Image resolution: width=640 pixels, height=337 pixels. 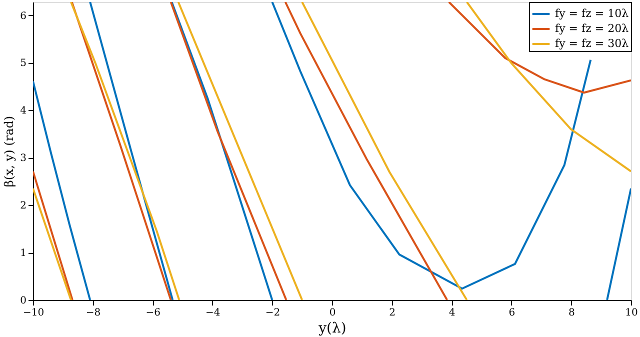 What do you see at coordinates (23, 254) in the screenshot?
I see `y-tick-label: 1` at bounding box center [23, 254].